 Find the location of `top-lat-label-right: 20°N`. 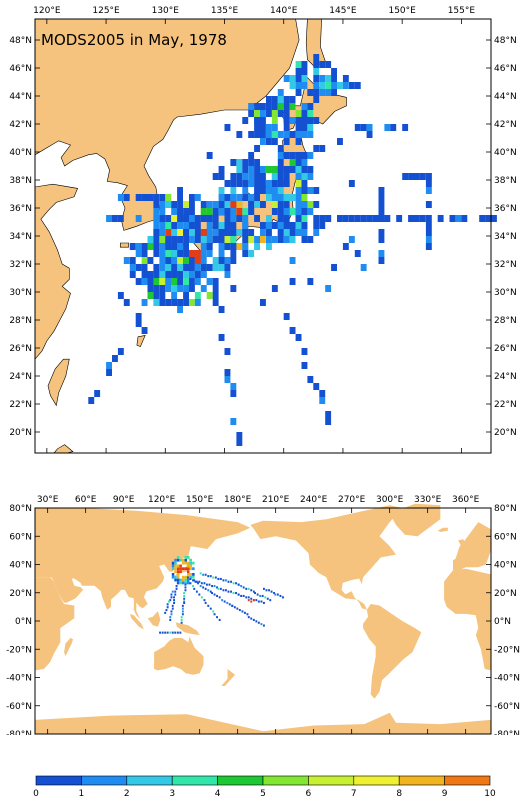

top-lat-label-right: 20°N is located at coordinates (505, 433).